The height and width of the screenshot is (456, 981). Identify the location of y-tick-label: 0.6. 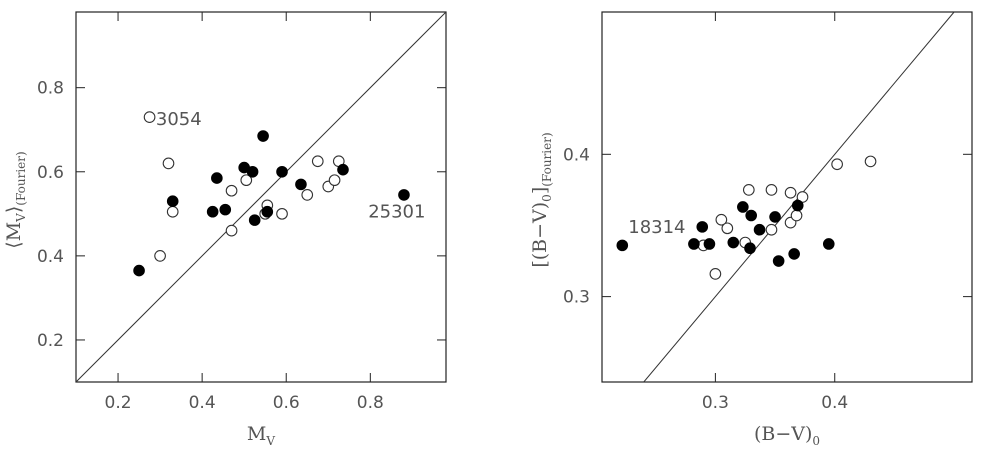
(50, 173).